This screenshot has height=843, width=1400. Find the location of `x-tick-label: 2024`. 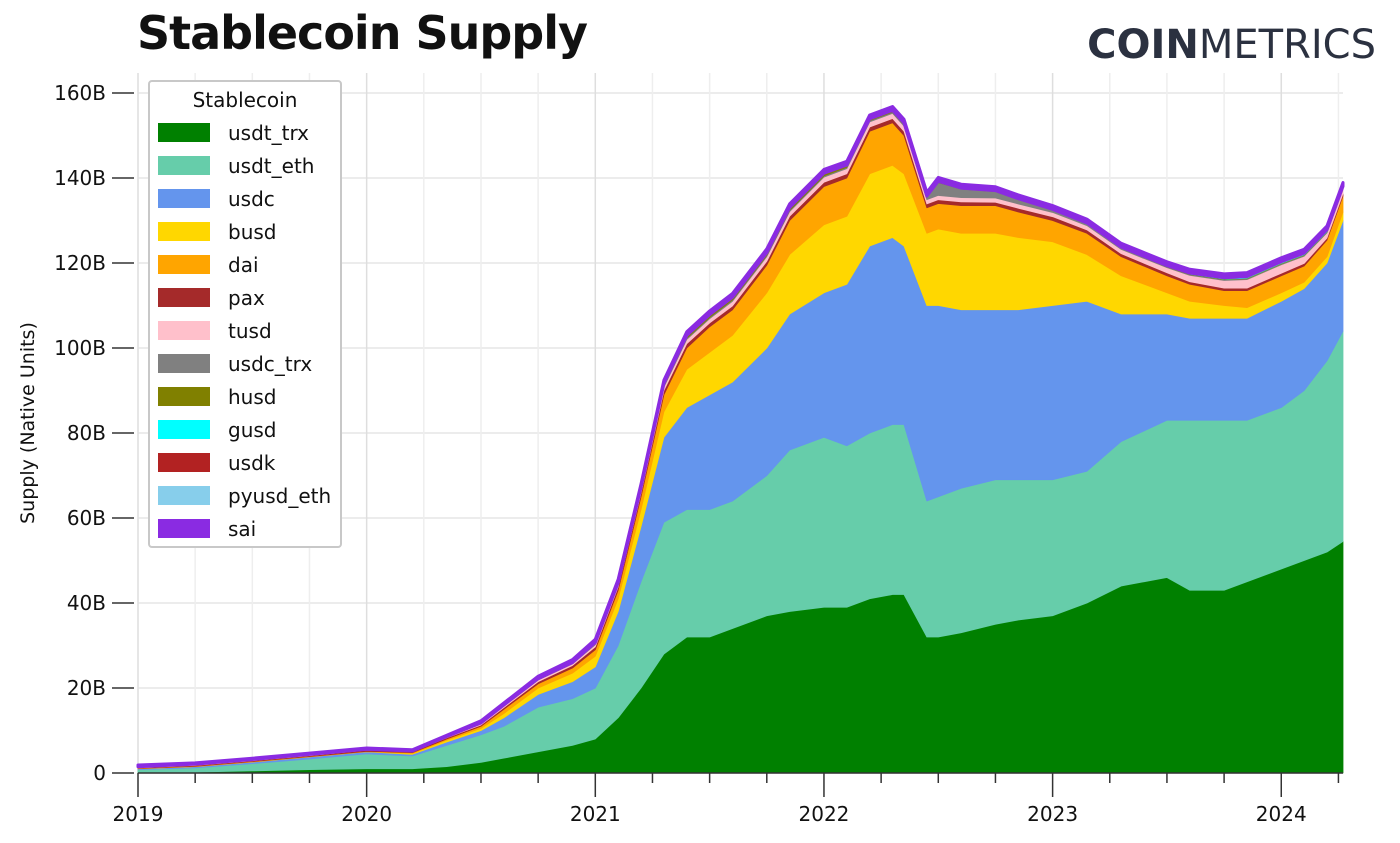

x-tick-label: 2024 is located at coordinates (1281, 814).